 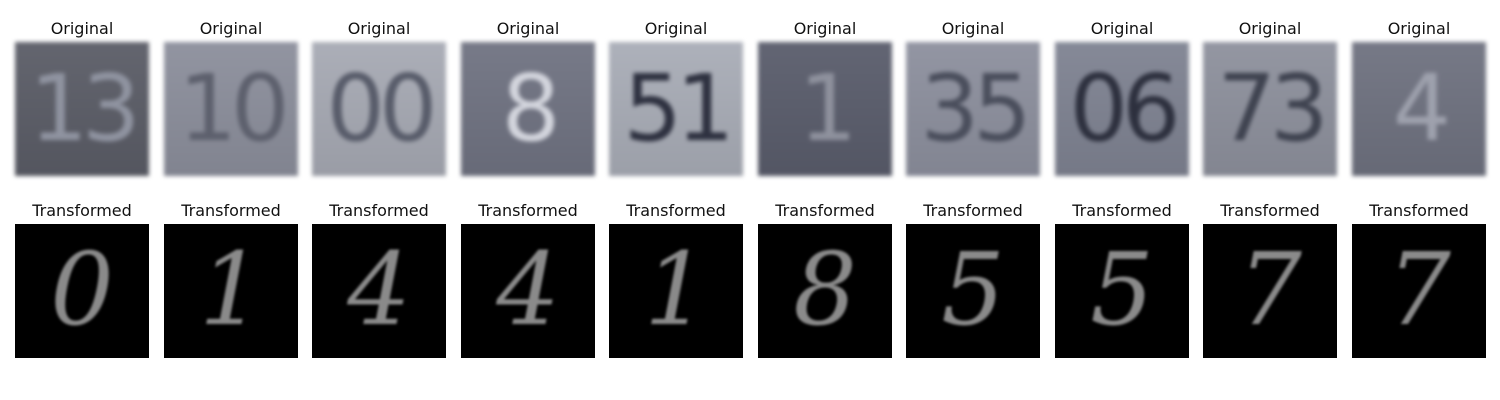 I want to click on original-image: 06, so click(x=1122, y=109).